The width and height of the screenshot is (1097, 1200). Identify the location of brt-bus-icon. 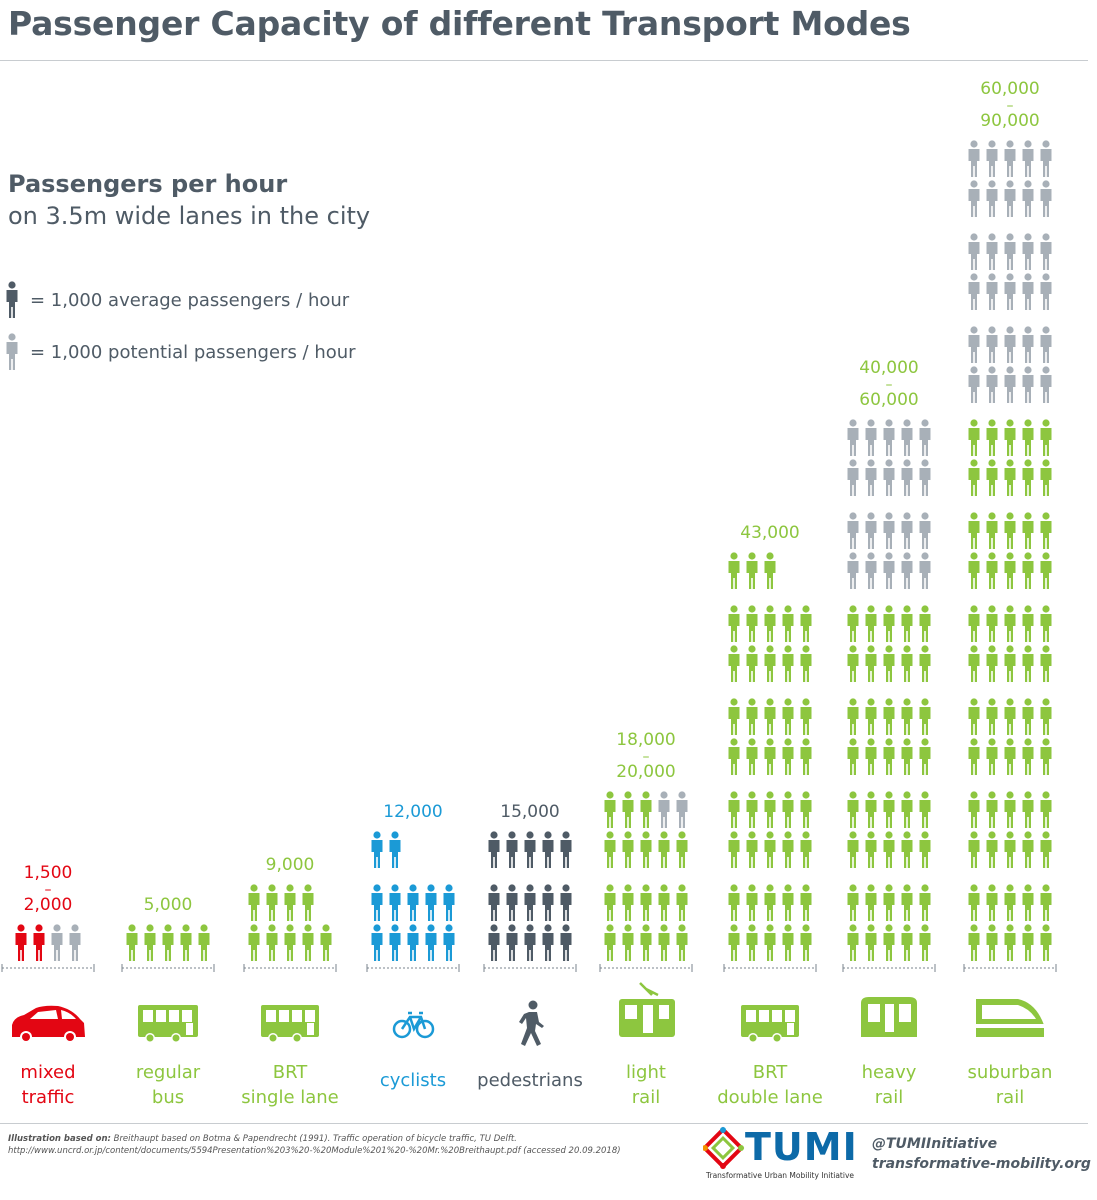
(290, 1024).